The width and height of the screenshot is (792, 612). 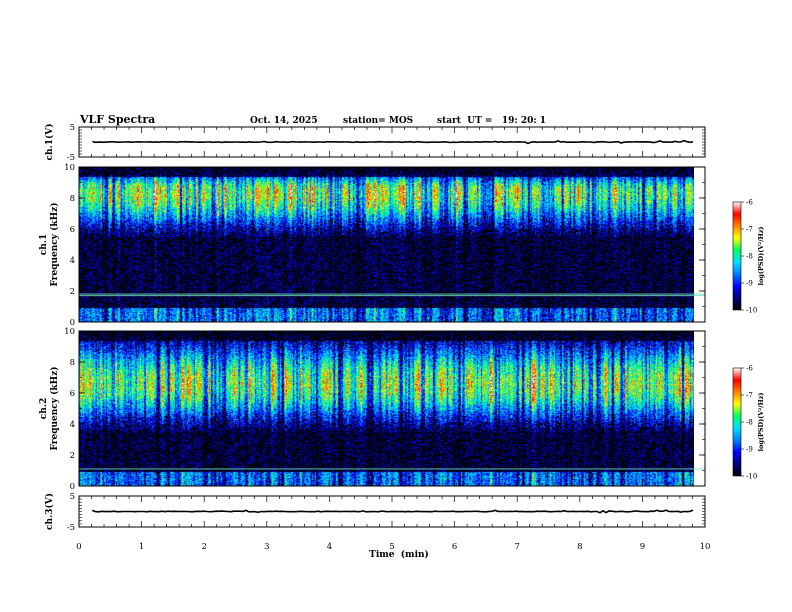 What do you see at coordinates (491, 121) in the screenshot?
I see `header-start-time: start UT = 19: 20: 1` at bounding box center [491, 121].